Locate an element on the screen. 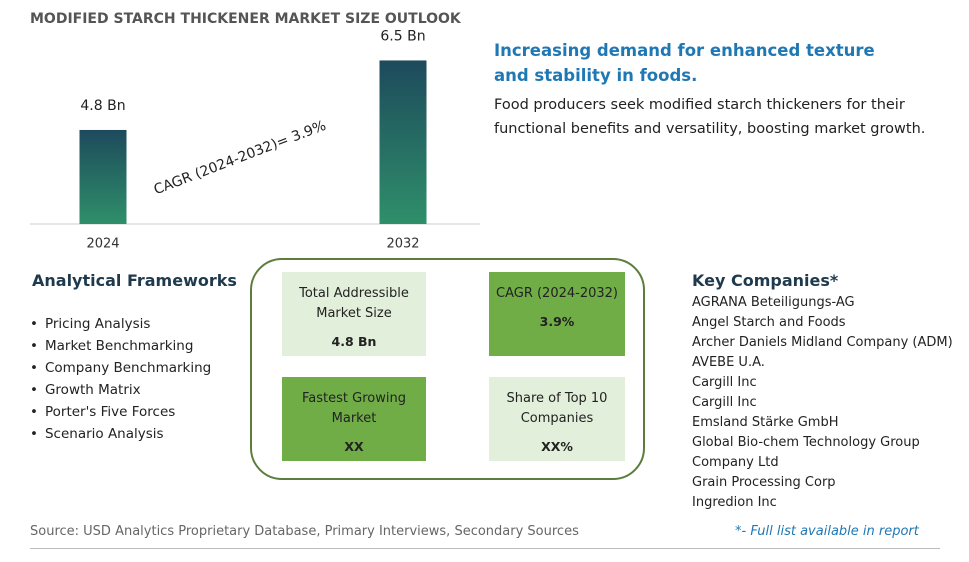 Image resolution: width=969 pixels, height=562 pixels. framework-item: Pricing Analysis is located at coordinates (120, 324).